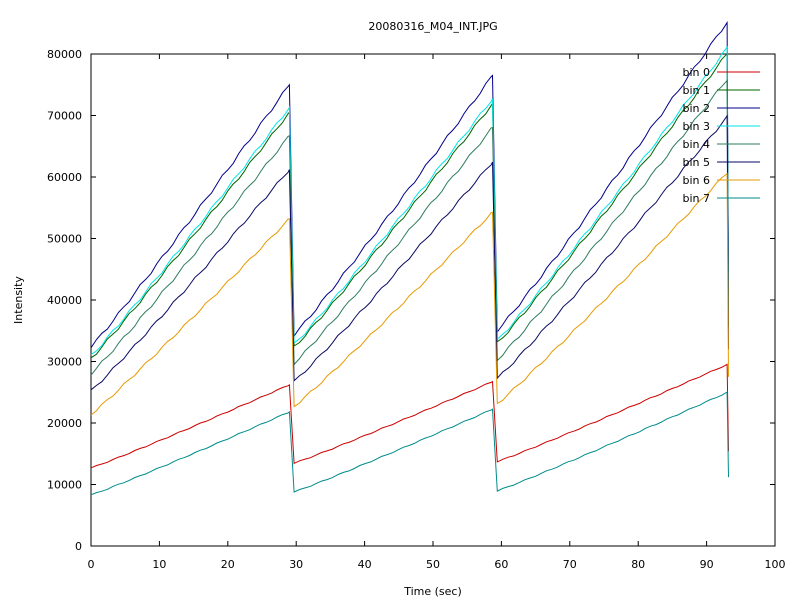 The image size is (800, 600). Describe the element at coordinates (365, 564) in the screenshot. I see `x-tick-label: 40` at that location.